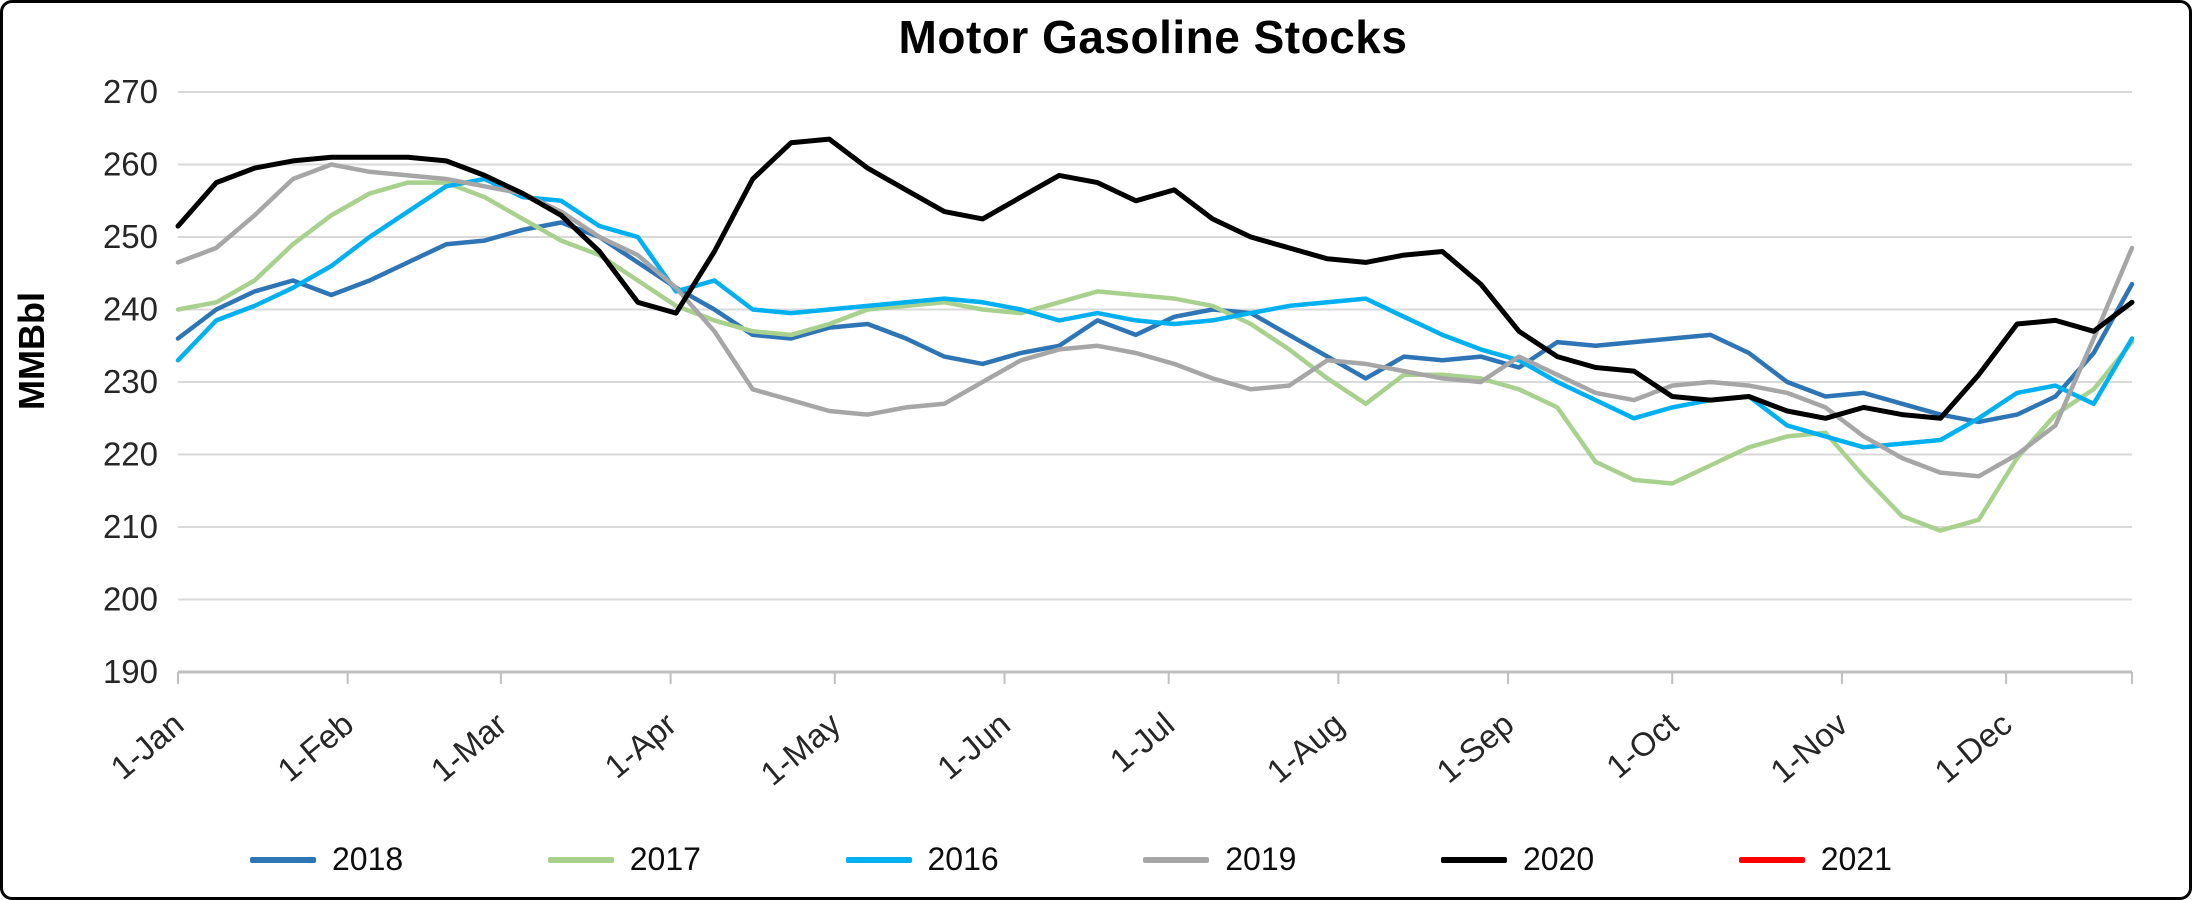 Image resolution: width=2192 pixels, height=900 pixels. I want to click on legend-label-2021: 2021, so click(1856, 859).